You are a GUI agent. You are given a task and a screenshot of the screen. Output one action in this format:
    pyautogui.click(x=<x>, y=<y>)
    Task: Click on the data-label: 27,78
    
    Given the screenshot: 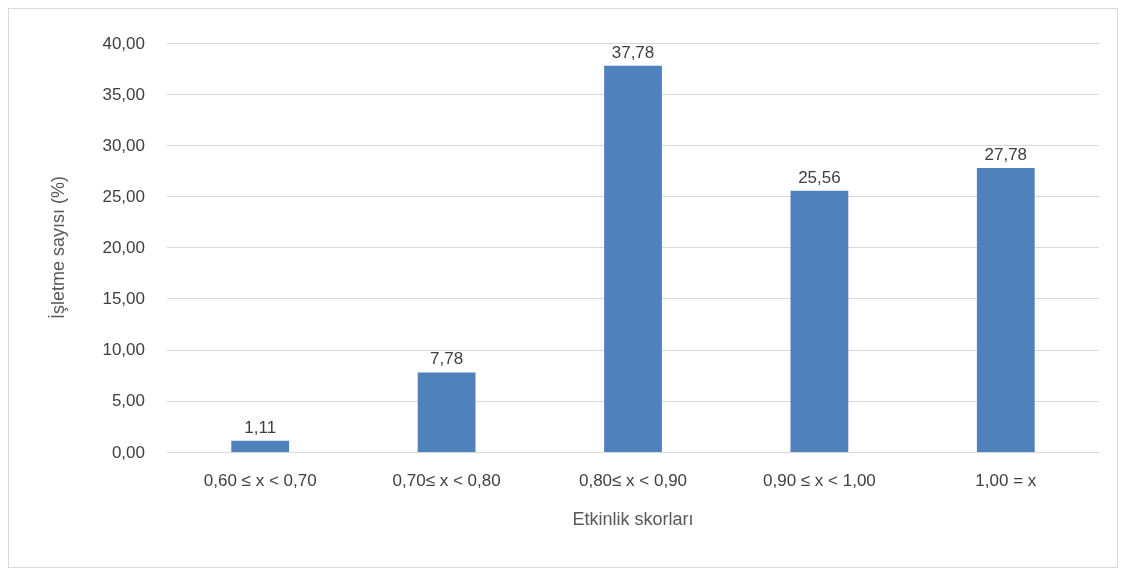 What is the action you would take?
    pyautogui.click(x=1006, y=154)
    